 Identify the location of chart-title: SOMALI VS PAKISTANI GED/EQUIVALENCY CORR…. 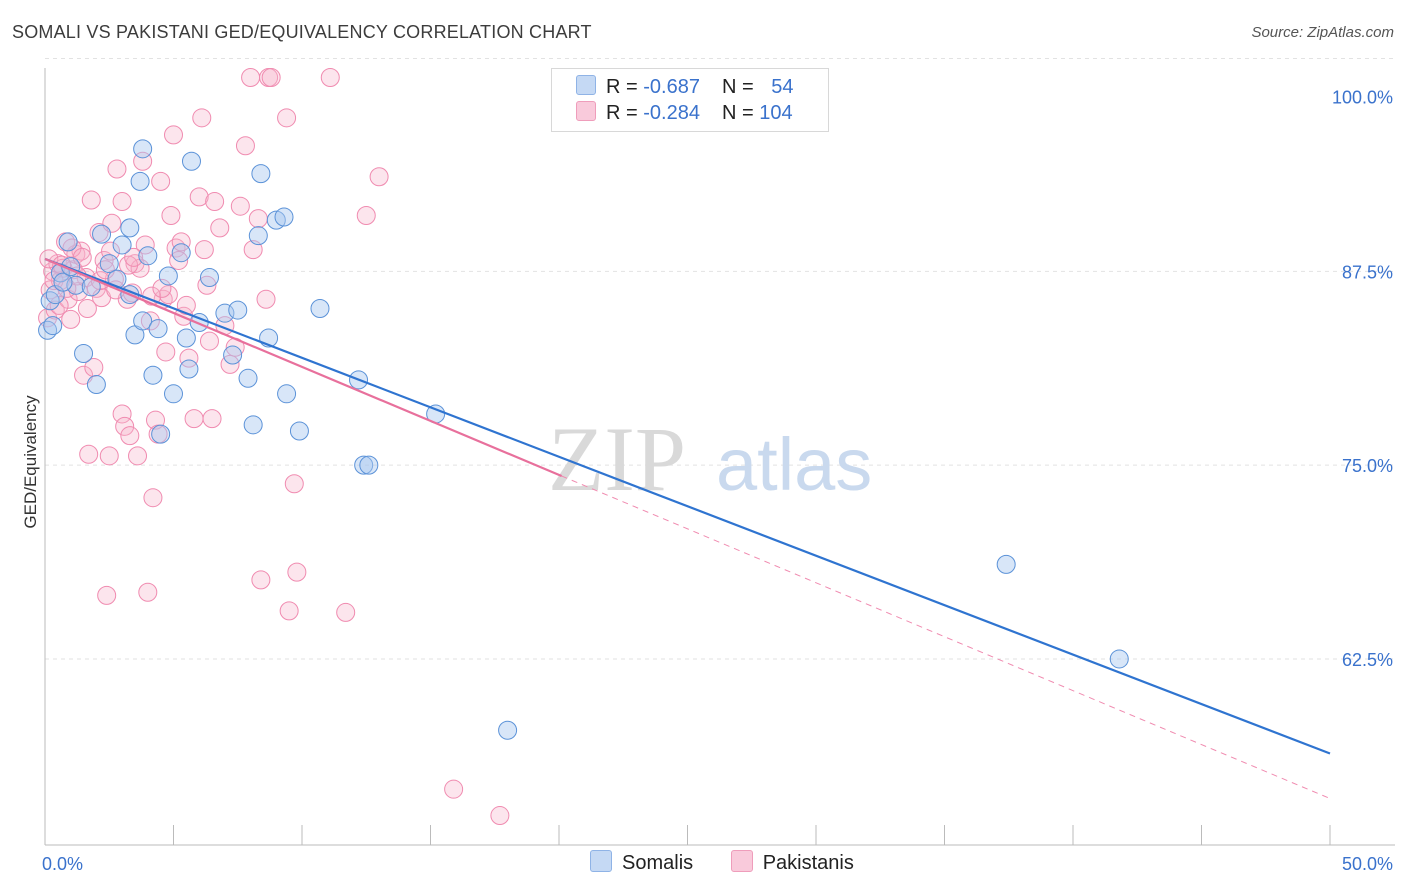
(302, 32).